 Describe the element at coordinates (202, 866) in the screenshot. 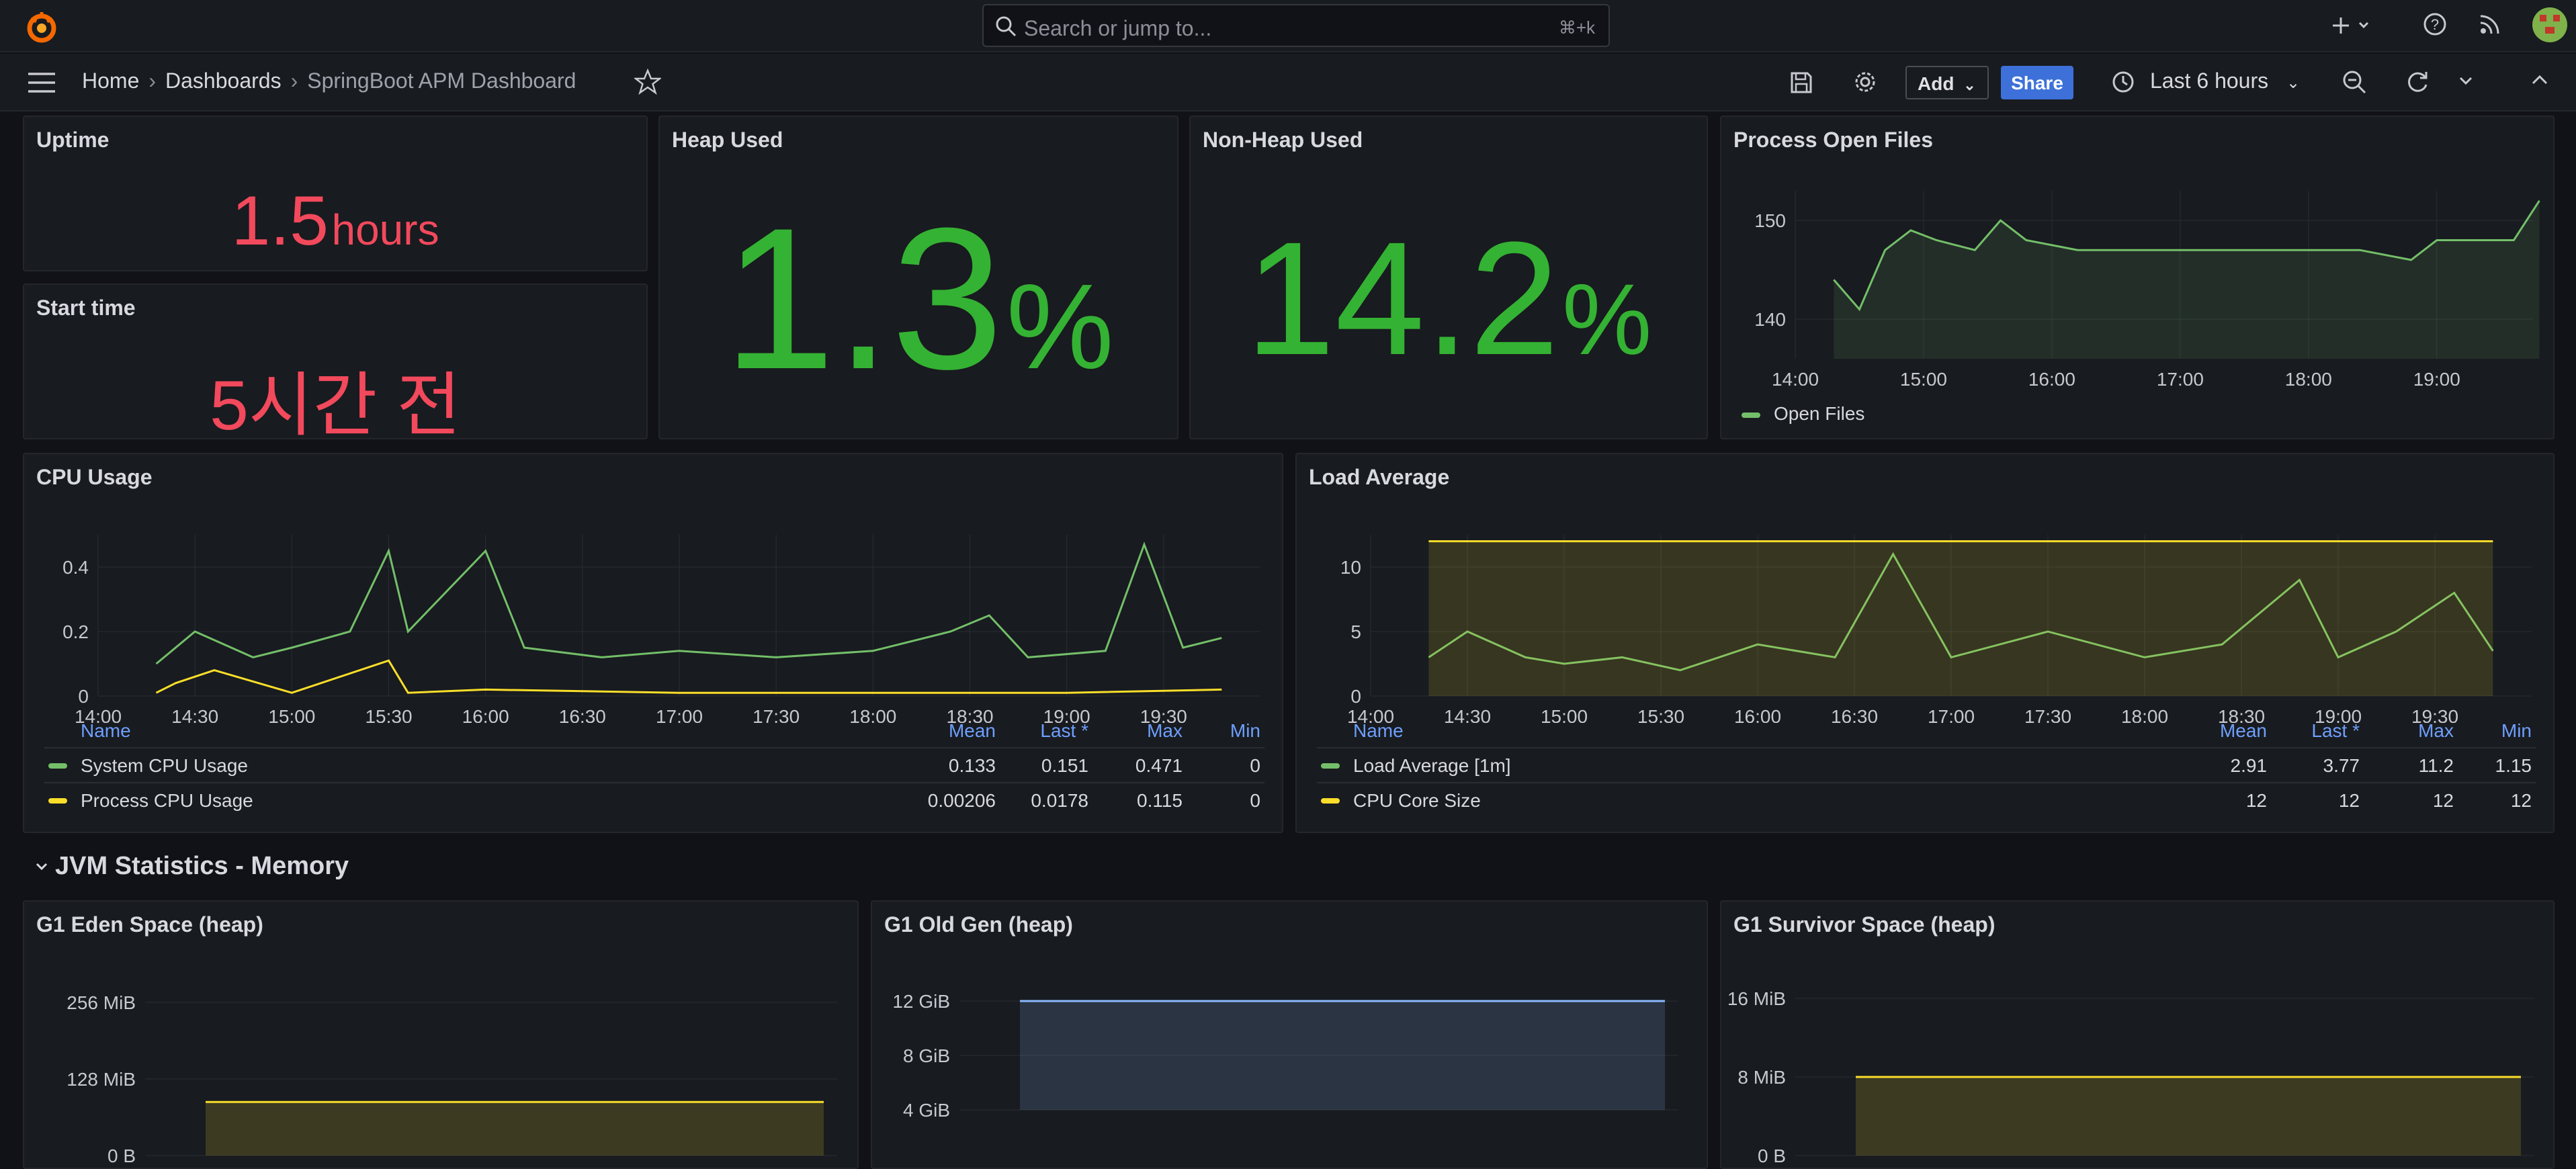

I see `row-title-jvm-memory: JVM Statistics - Memory` at that location.